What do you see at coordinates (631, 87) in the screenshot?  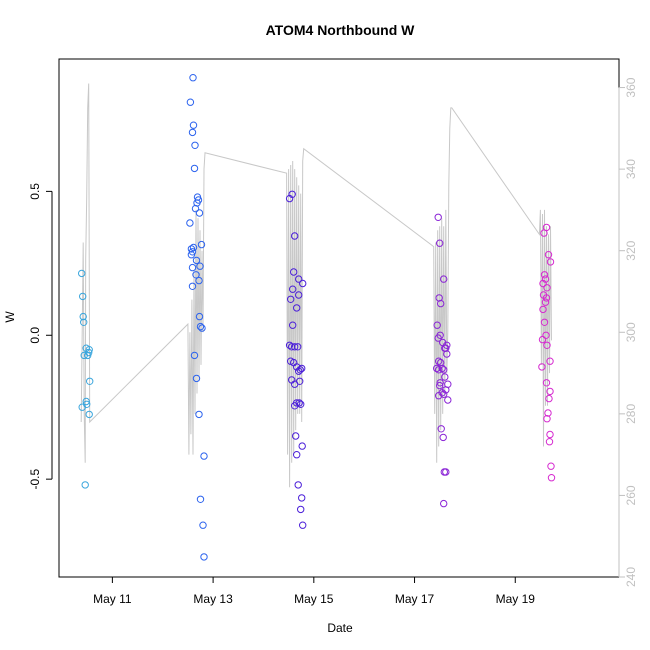 I see `y2-tick-label: 360` at bounding box center [631, 87].